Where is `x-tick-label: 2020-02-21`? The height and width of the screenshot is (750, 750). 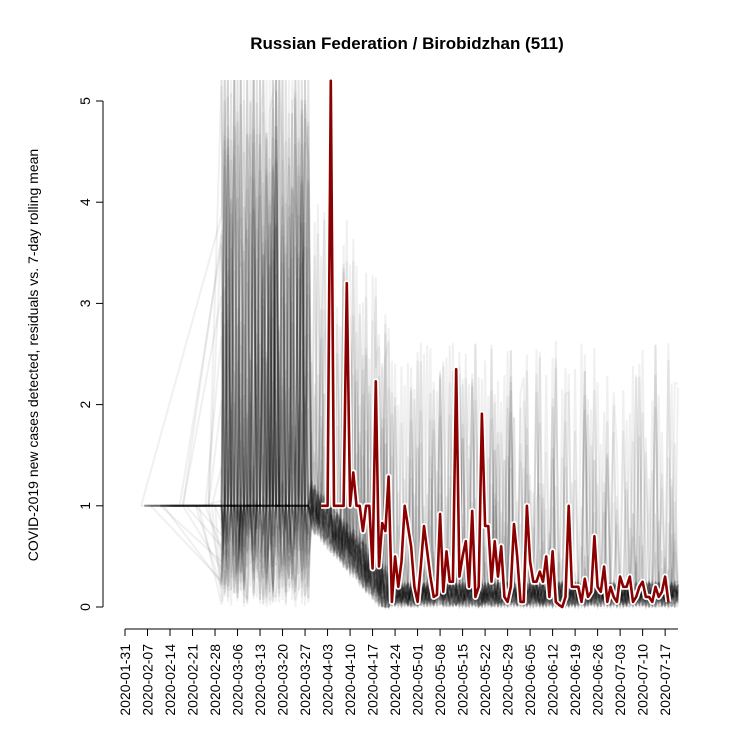
x-tick-label: 2020-02-21 is located at coordinates (193, 680).